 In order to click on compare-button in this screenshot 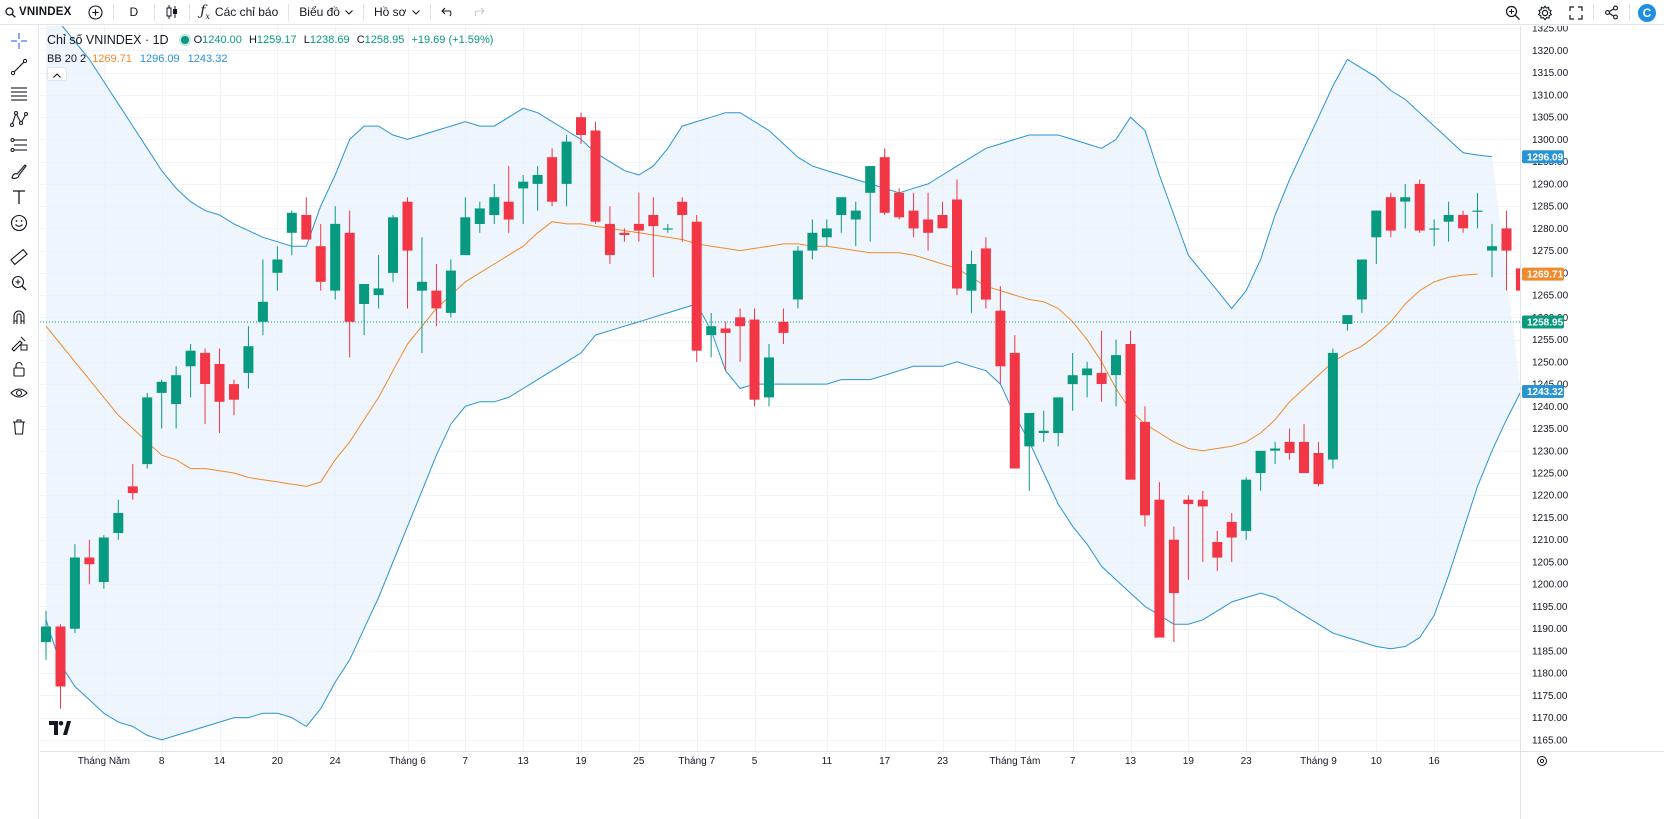, I will do `click(95, 12)`.